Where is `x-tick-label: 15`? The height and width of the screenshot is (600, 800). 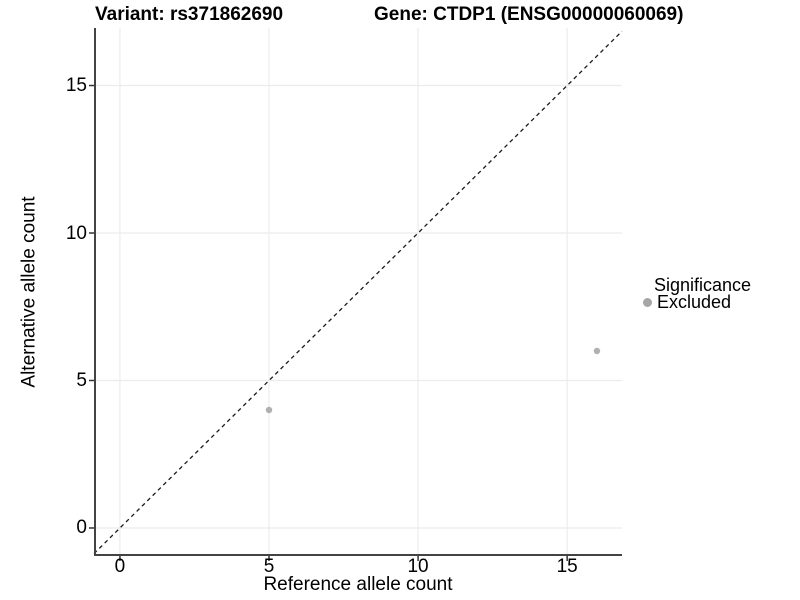
x-tick-label: 15 is located at coordinates (567, 566).